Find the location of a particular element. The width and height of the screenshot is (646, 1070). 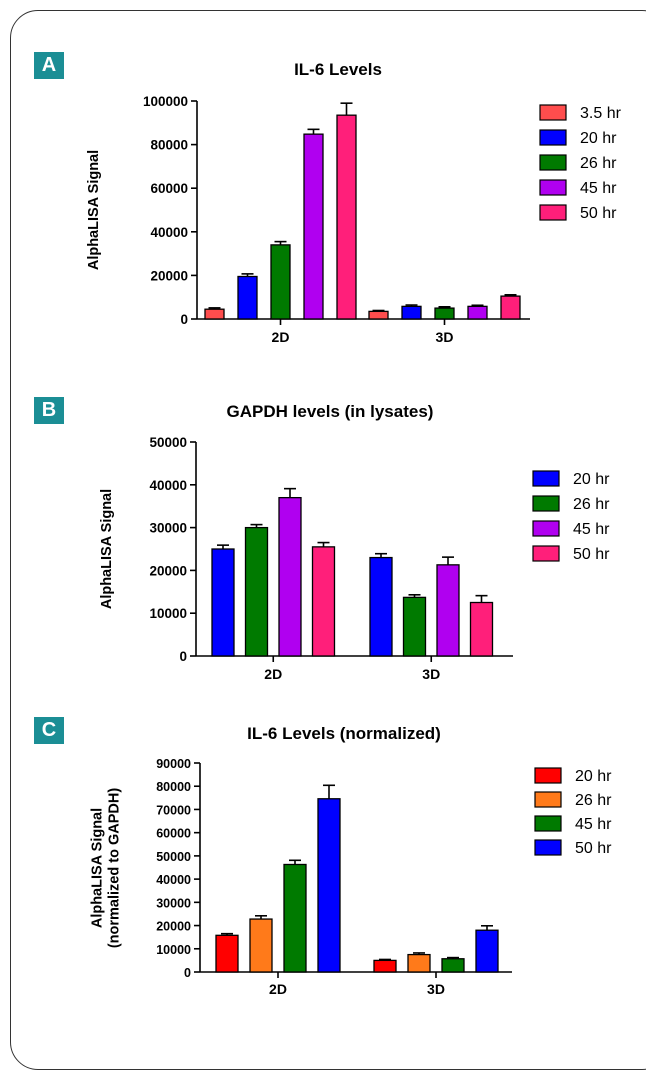

y-axis-label: (normalized to GAPDH) is located at coordinates (115, 868).